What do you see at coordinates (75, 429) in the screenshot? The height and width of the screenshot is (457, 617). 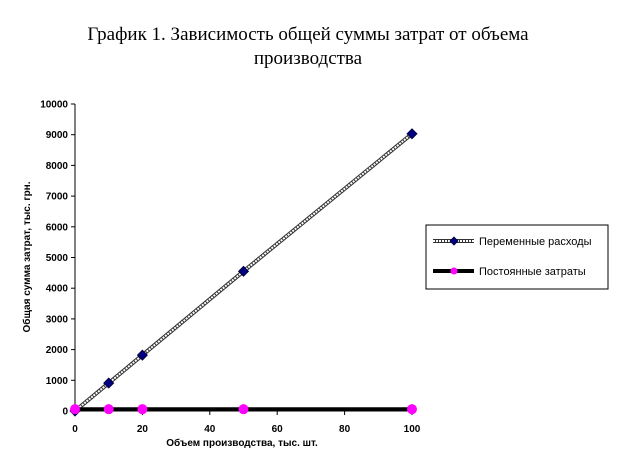 I see `x-tick-label: 0` at bounding box center [75, 429].